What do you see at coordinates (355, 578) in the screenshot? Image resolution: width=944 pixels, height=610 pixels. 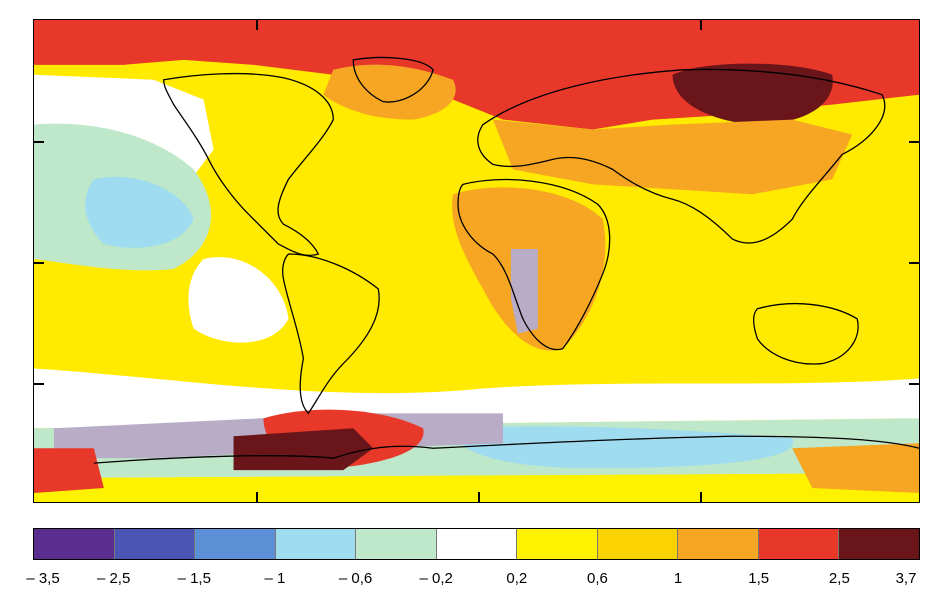 I see `legend-label: – 0,6` at bounding box center [355, 578].